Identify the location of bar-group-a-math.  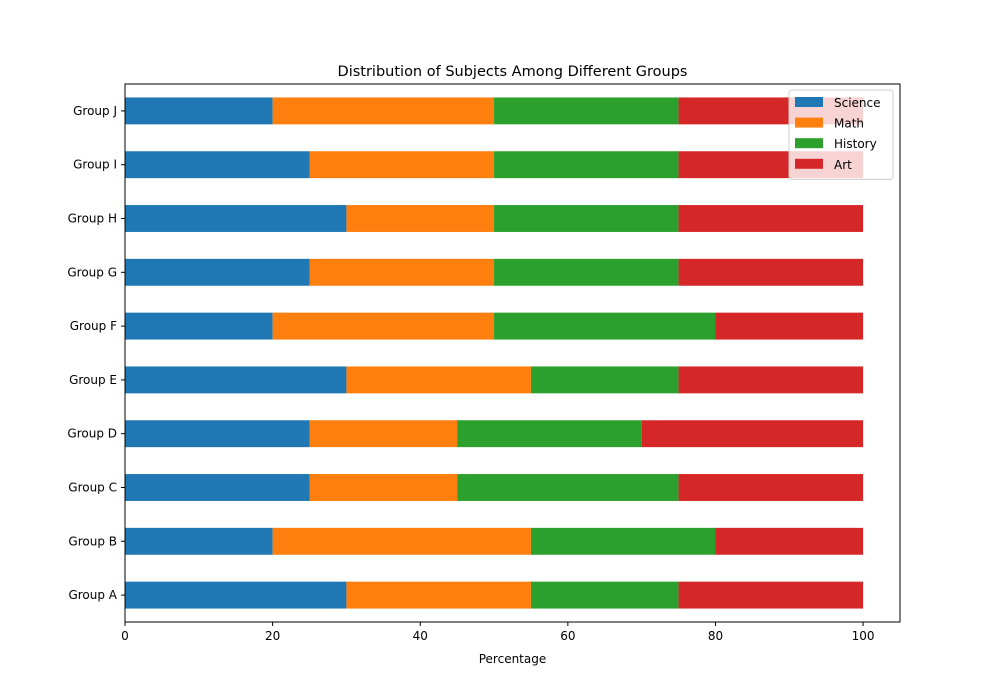
(438, 595).